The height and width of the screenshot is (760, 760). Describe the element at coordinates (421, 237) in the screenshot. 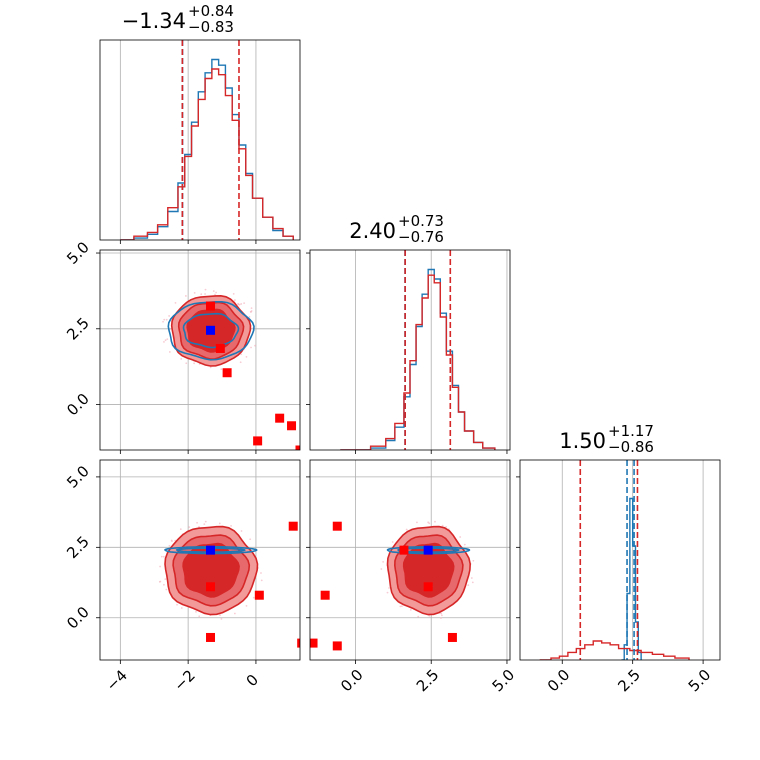

I see `param-title-lower-error: −0.76` at that location.